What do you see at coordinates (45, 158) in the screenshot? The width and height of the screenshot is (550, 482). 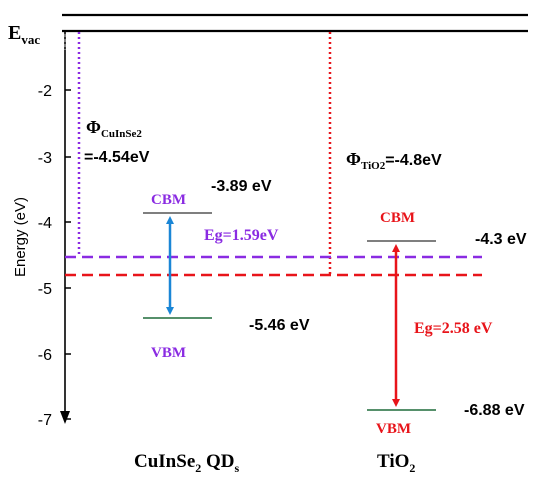 I see `tick-label: -3` at bounding box center [45, 158].